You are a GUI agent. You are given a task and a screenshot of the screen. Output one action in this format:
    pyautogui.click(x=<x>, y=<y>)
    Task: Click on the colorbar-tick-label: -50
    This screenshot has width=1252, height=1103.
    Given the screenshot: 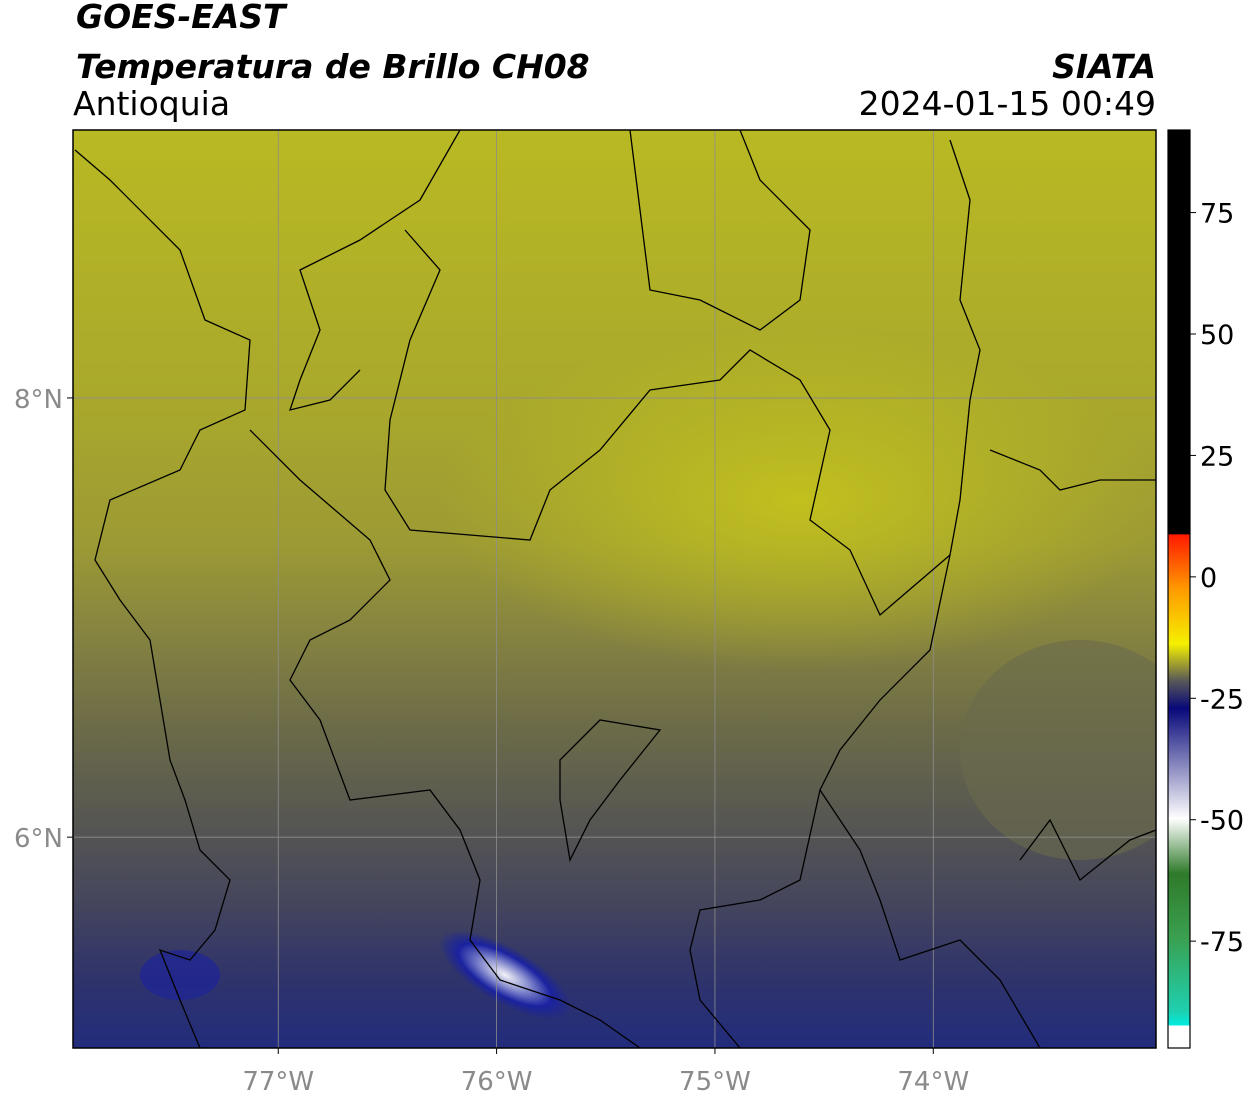 What is the action you would take?
    pyautogui.click(x=1222, y=821)
    